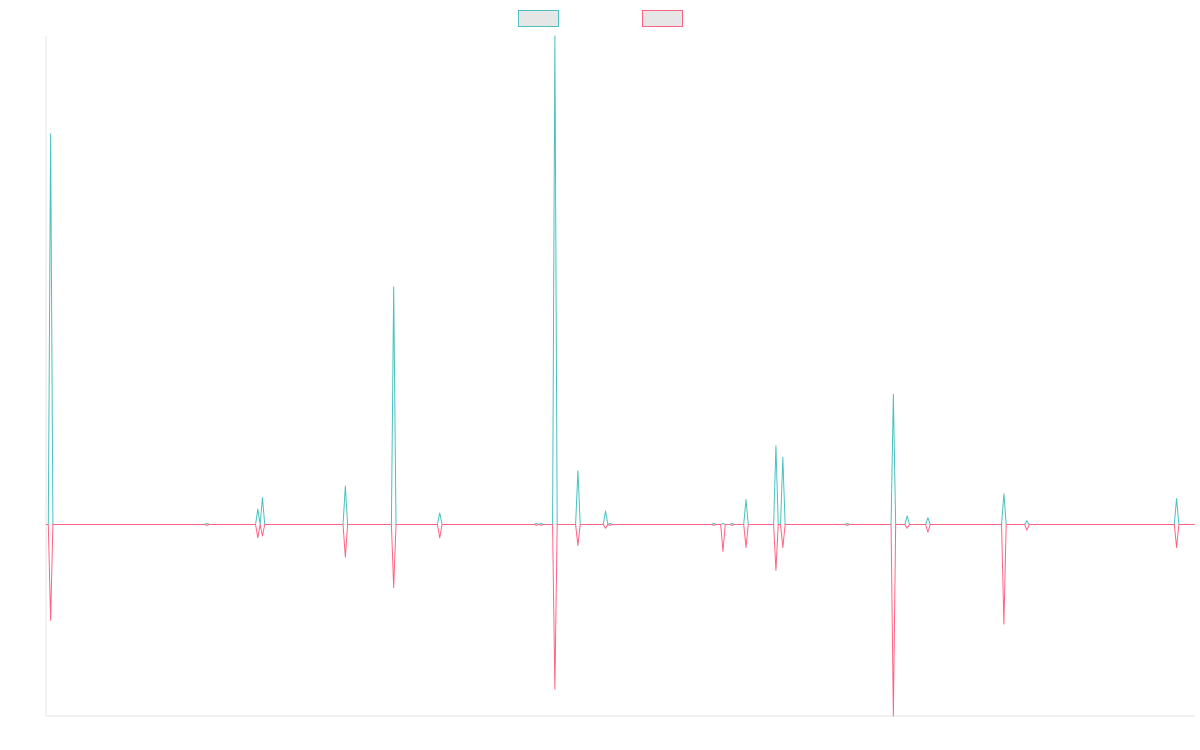 Image resolution: width=1200 pixels, height=750 pixels. Describe the element at coordinates (600, 18) in the screenshot. I see `legend` at that location.